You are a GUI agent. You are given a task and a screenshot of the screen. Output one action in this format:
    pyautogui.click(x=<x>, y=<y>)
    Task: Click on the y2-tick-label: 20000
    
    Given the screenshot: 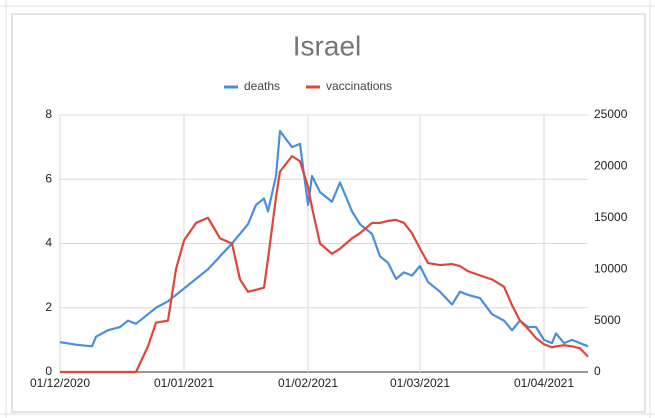 What is the action you would take?
    pyautogui.click(x=611, y=166)
    